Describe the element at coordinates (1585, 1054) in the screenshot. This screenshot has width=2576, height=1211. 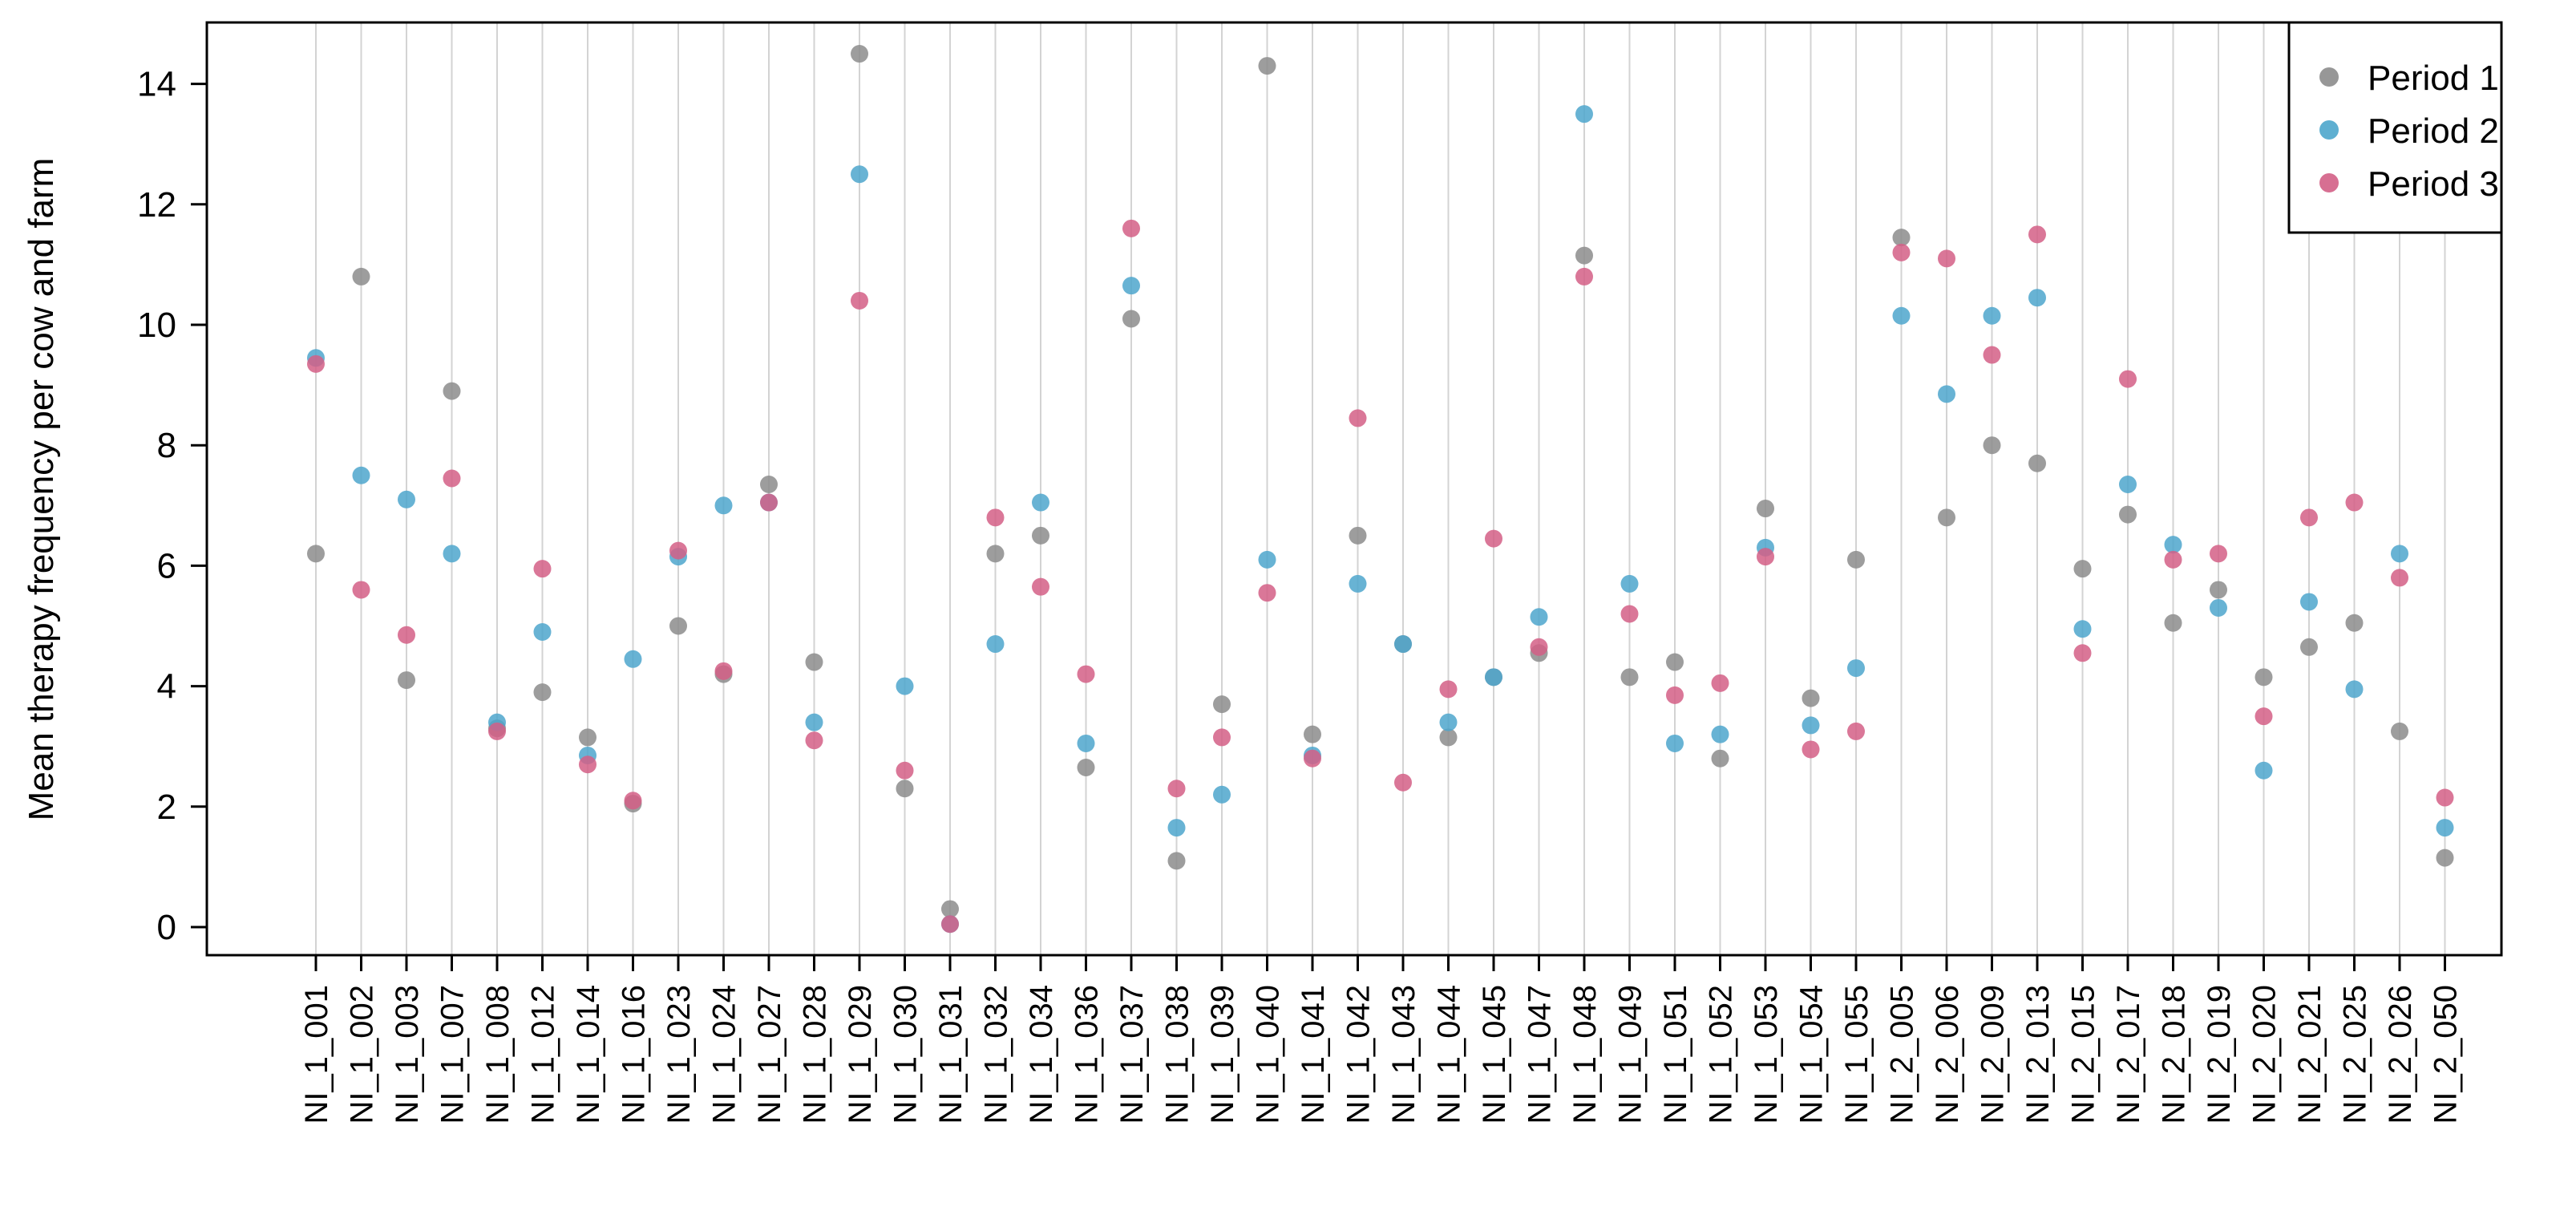
I see `x-tick-label: NI_1_048` at that location.